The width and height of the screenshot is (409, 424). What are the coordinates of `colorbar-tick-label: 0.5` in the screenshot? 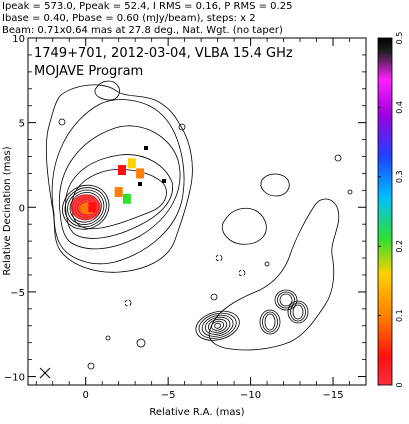 It's located at (399, 38).